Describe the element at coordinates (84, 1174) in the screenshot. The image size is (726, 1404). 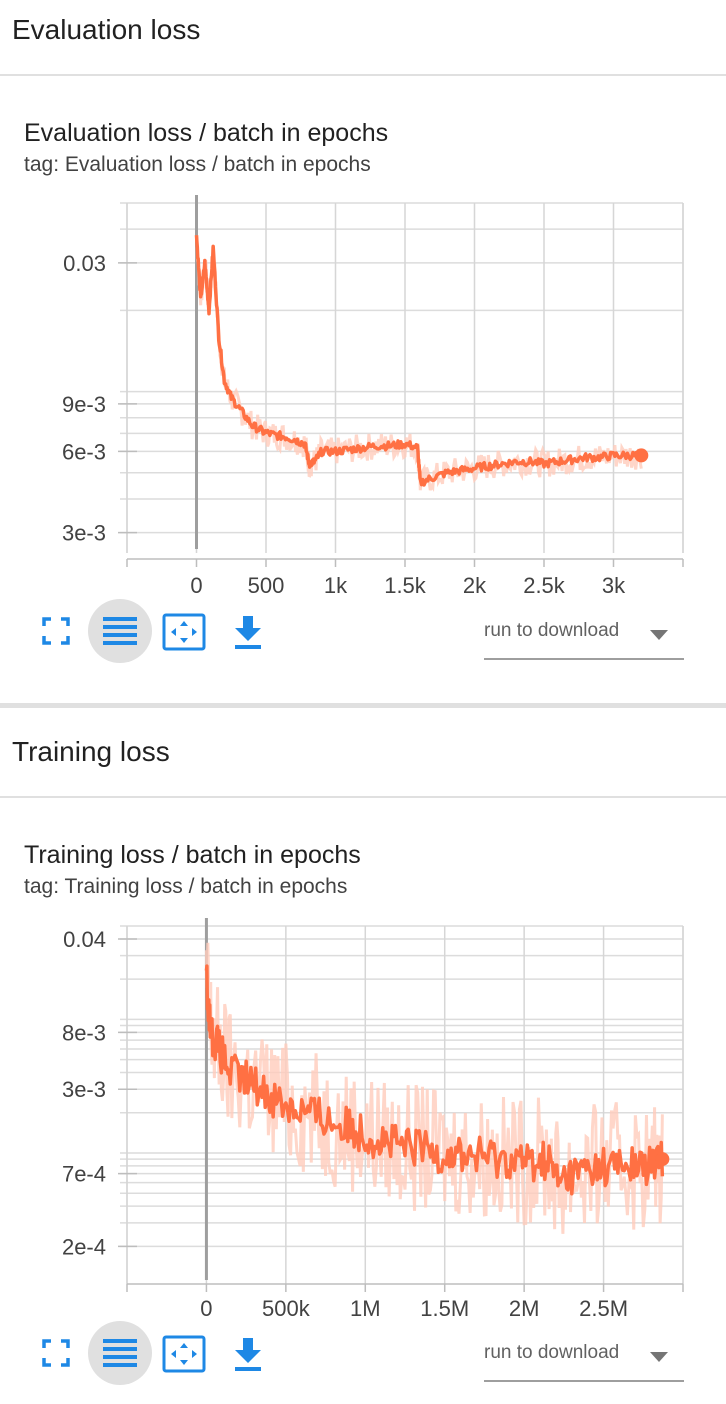
I see `y-tick-label: 7e-4` at that location.